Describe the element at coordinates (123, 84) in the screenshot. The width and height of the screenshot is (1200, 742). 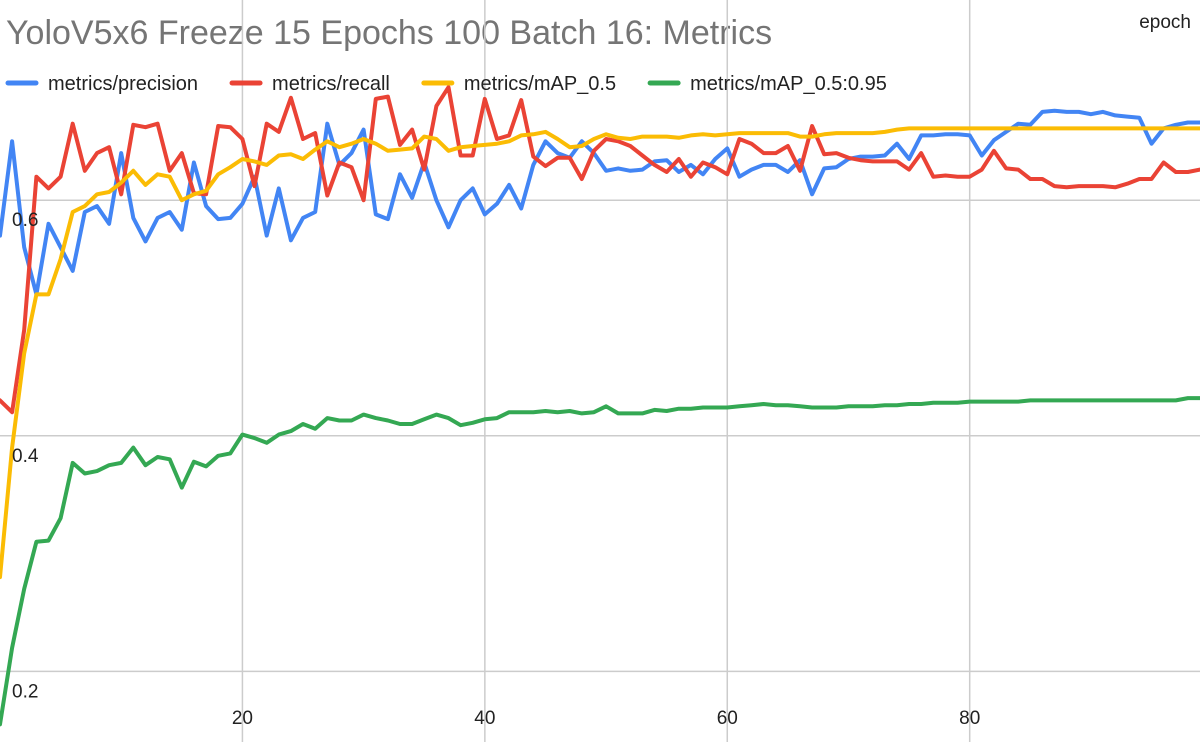
I see `legend-label-0: metrics/precision` at that location.